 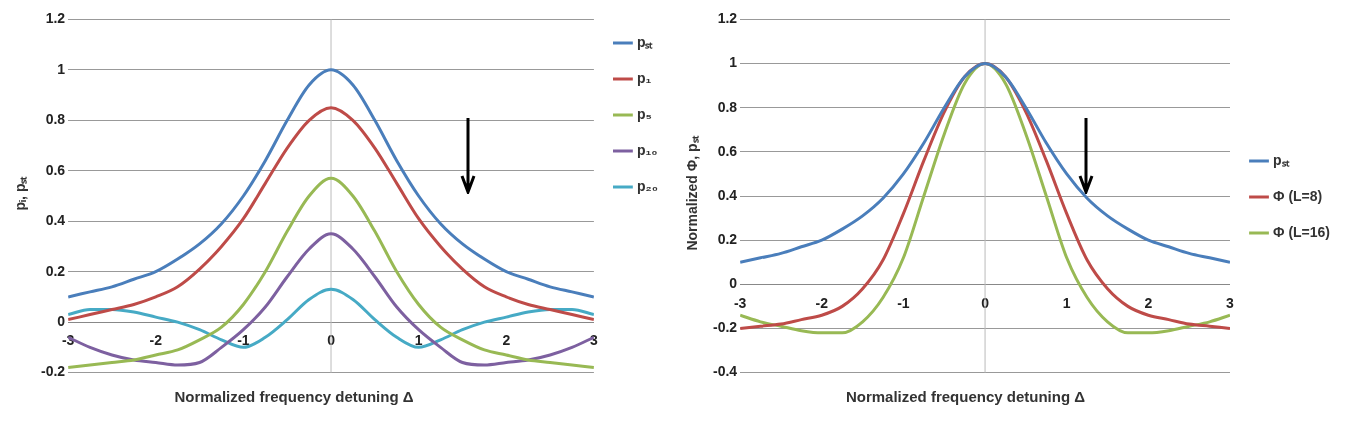 What do you see at coordinates (1301, 231) in the screenshot?
I see `legend-label: Φ (L=16)` at bounding box center [1301, 231].